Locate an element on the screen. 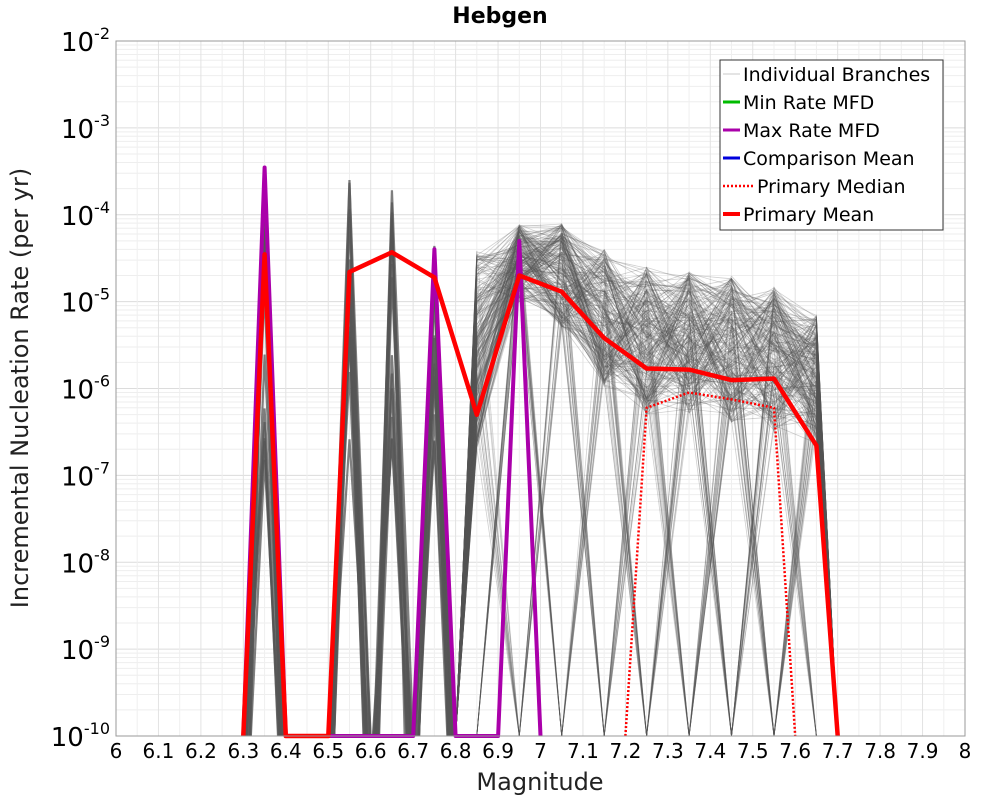  x-tick-label: 6.1 is located at coordinates (159, 751).